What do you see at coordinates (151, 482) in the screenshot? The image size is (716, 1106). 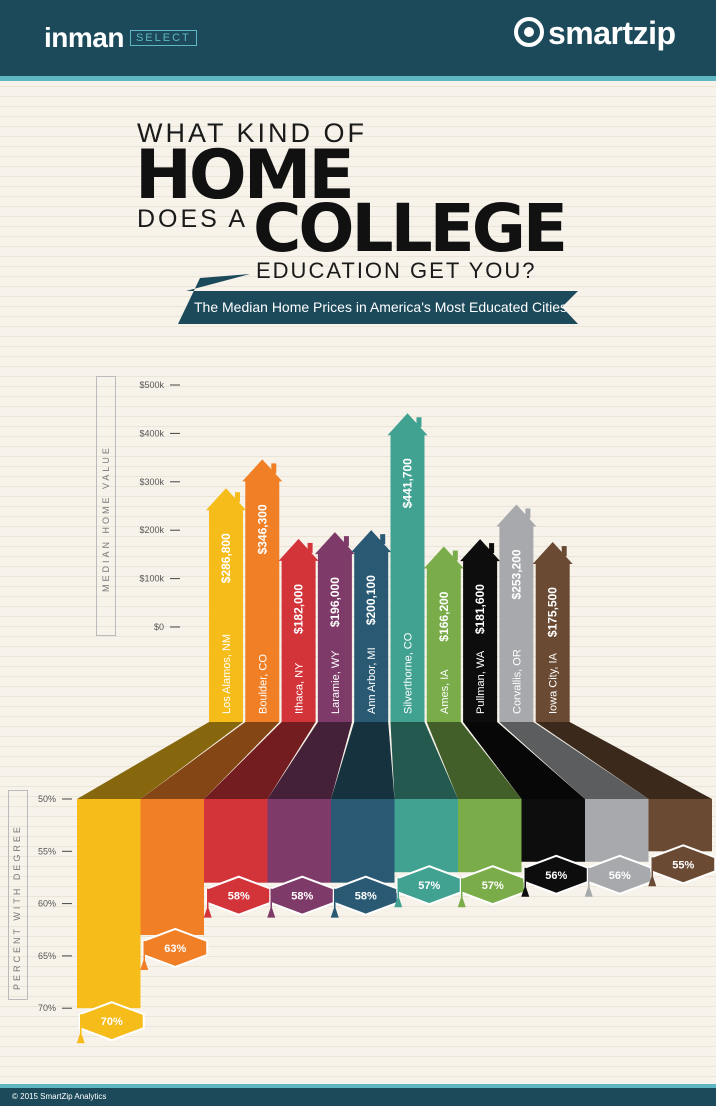 I see `y1-tick-label: $300k` at bounding box center [151, 482].